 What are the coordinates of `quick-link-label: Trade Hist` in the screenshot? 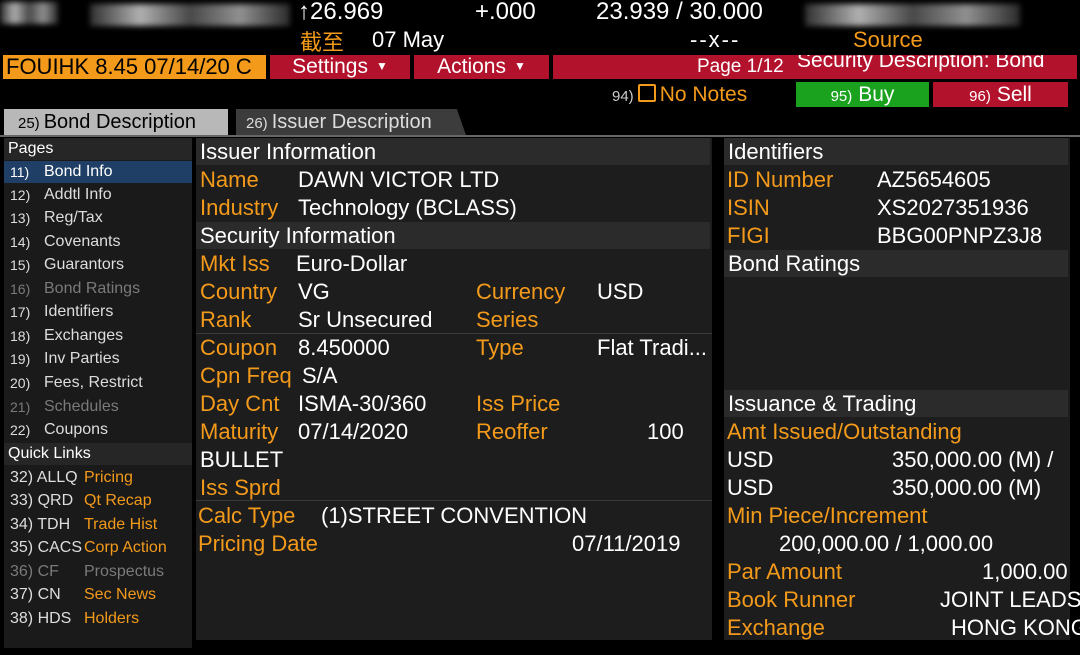 It's located at (121, 524).